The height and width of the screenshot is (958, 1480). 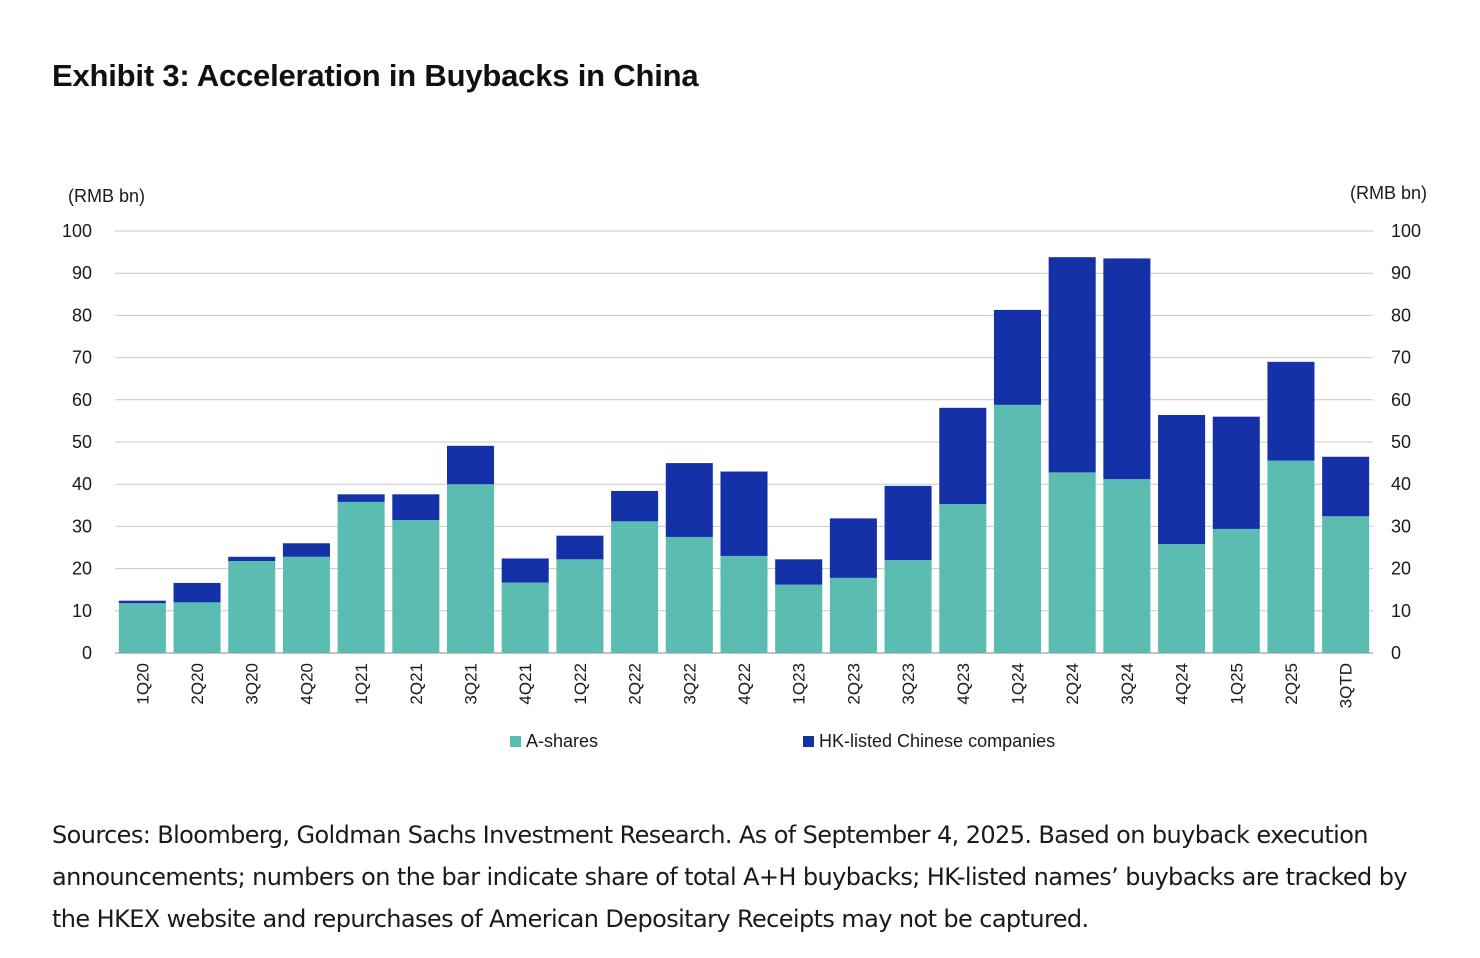 I want to click on bar-hk-listed-3Q23, so click(x=908, y=523).